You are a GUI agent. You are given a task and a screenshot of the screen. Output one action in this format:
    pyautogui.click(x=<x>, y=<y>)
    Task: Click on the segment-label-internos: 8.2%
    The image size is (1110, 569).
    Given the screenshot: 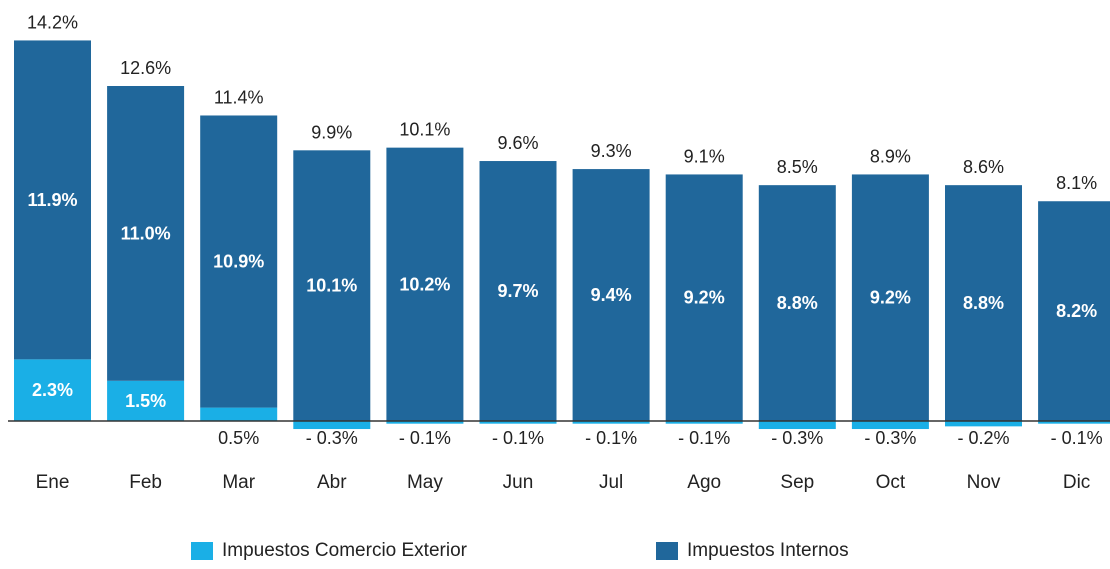 What is the action you would take?
    pyautogui.click(x=1076, y=311)
    